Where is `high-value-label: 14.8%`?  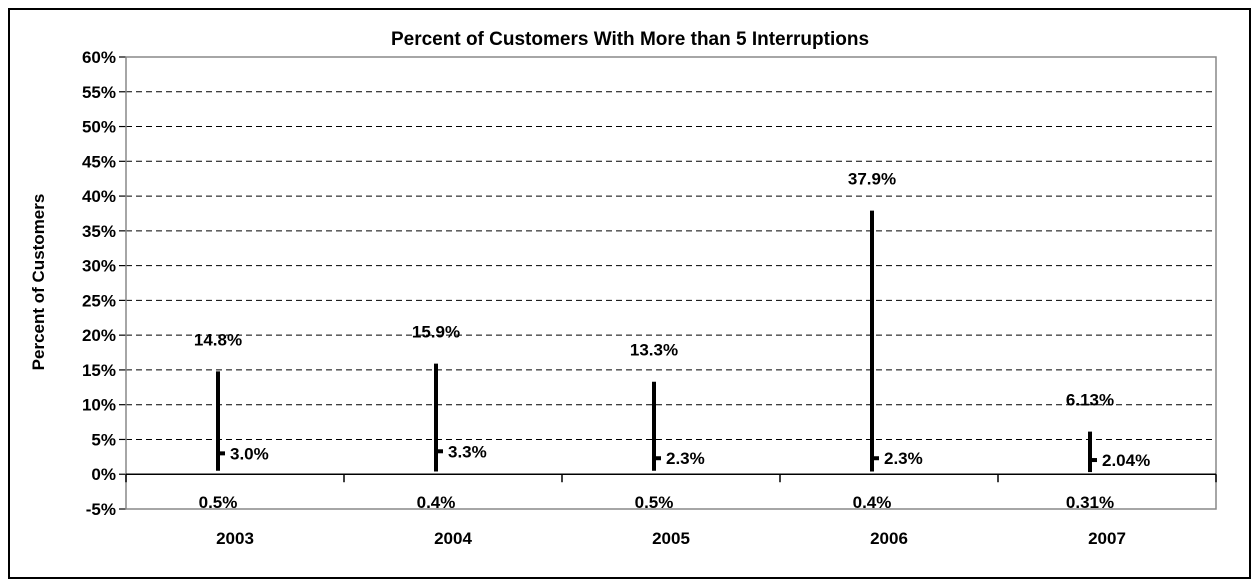
high-value-label: 14.8% is located at coordinates (218, 339).